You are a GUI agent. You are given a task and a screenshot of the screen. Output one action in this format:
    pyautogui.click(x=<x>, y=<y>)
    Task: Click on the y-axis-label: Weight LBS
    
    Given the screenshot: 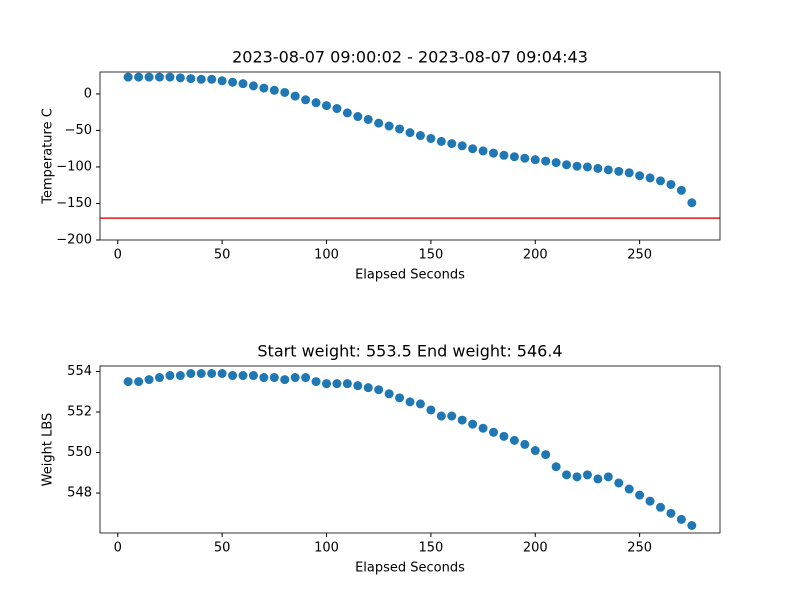 What is the action you would take?
    pyautogui.click(x=48, y=450)
    